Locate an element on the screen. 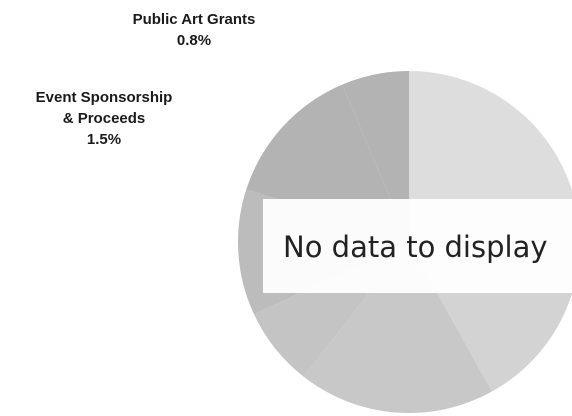  no-data-overlay is located at coordinates (417, 246).